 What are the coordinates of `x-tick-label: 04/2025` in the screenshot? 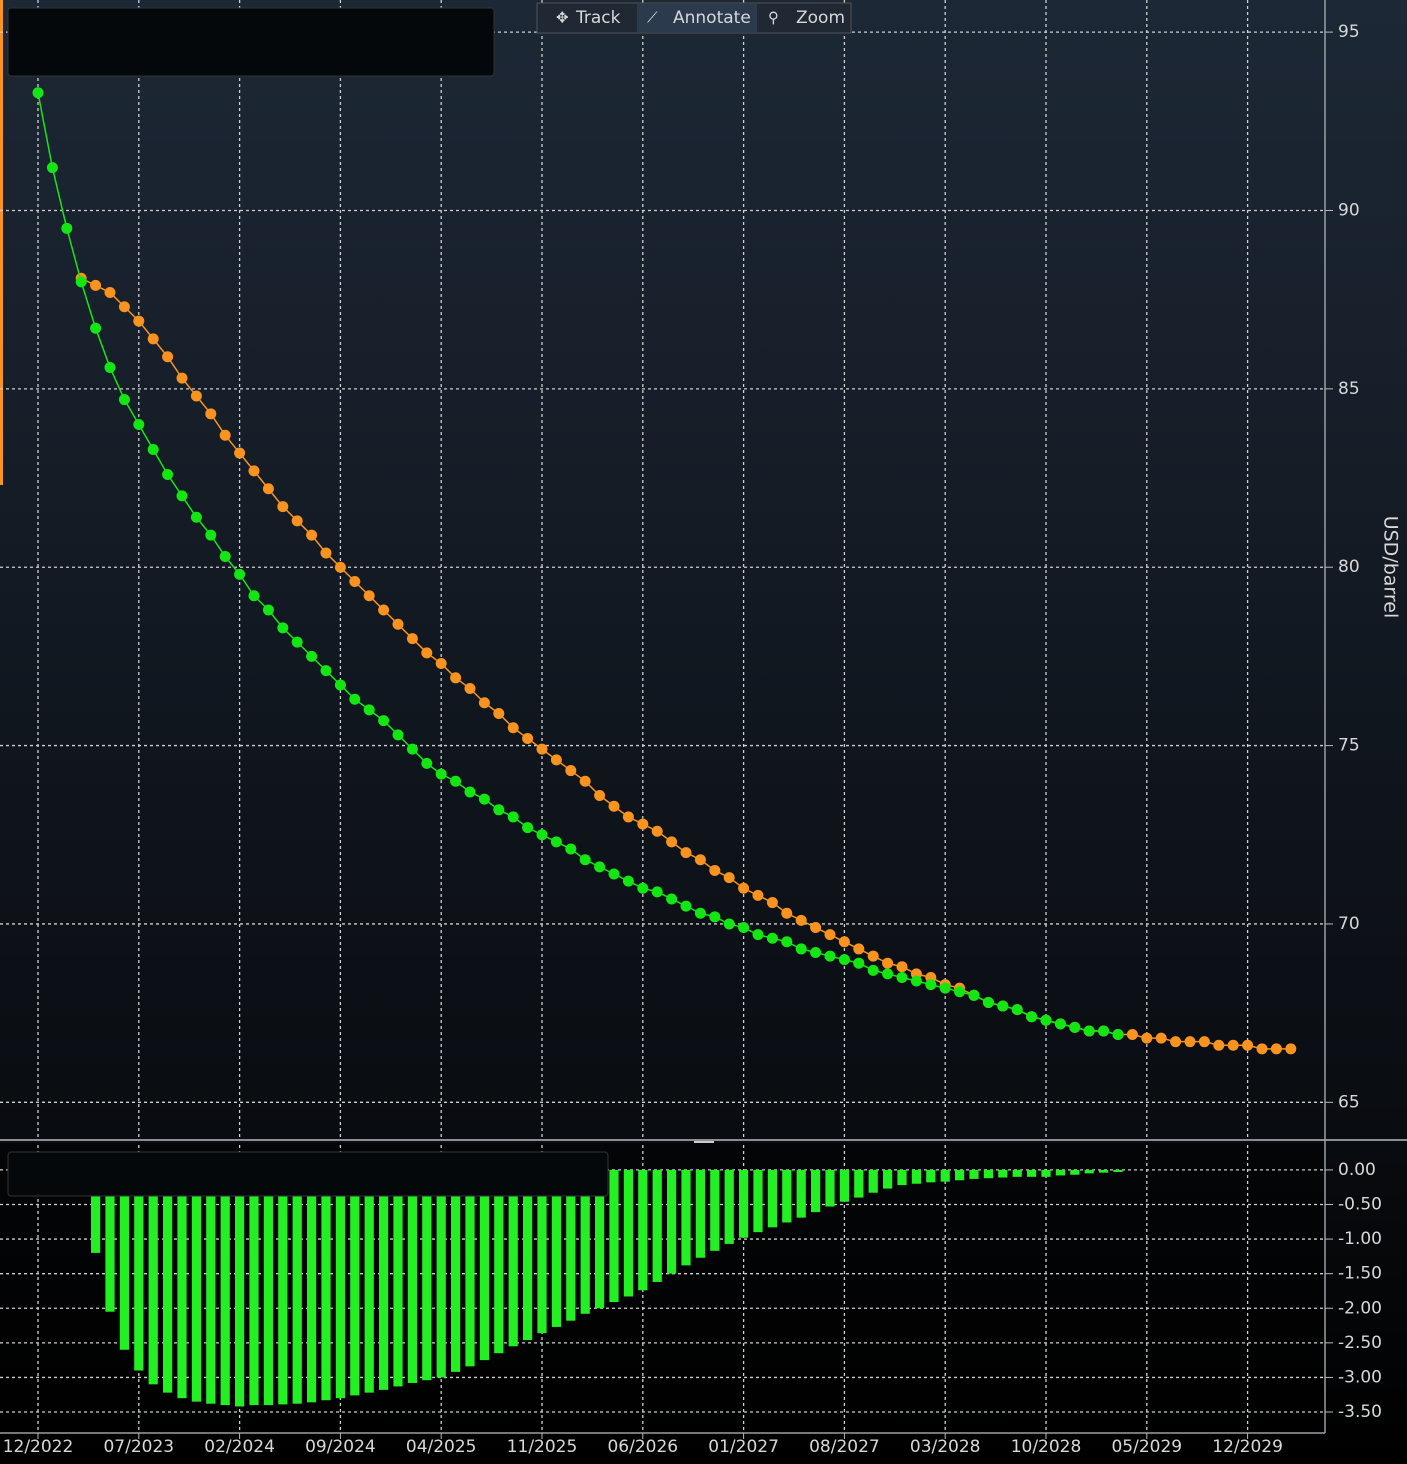 It's located at (441, 1447).